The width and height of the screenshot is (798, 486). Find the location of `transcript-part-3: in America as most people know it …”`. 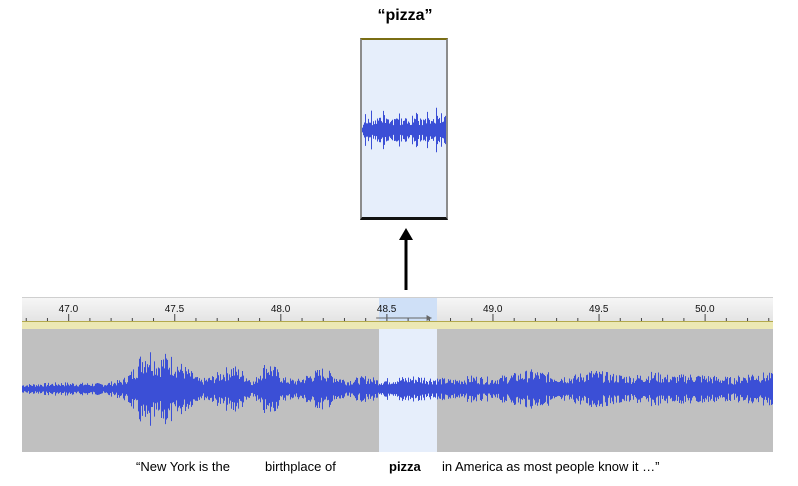

transcript-part-3: in America as most people know it …” is located at coordinates (551, 466).